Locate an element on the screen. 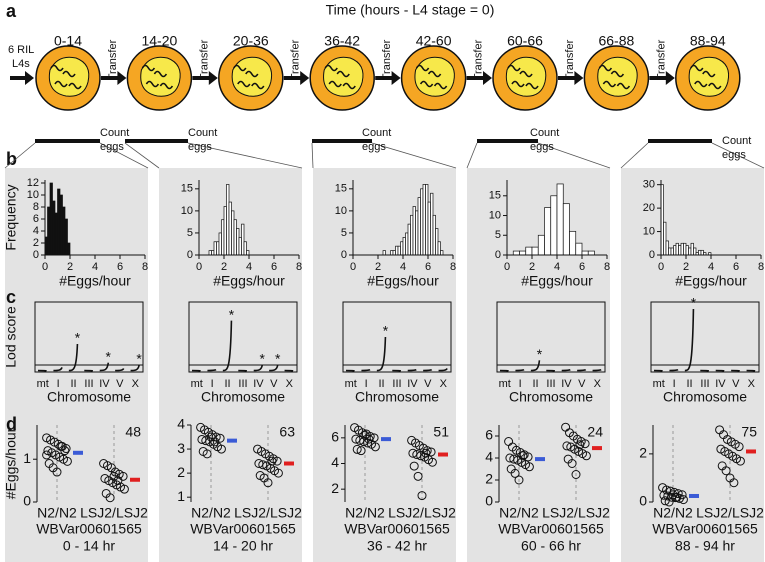 The width and height of the screenshot is (765, 562). time-label: 36 - 42 hr is located at coordinates (397, 546).